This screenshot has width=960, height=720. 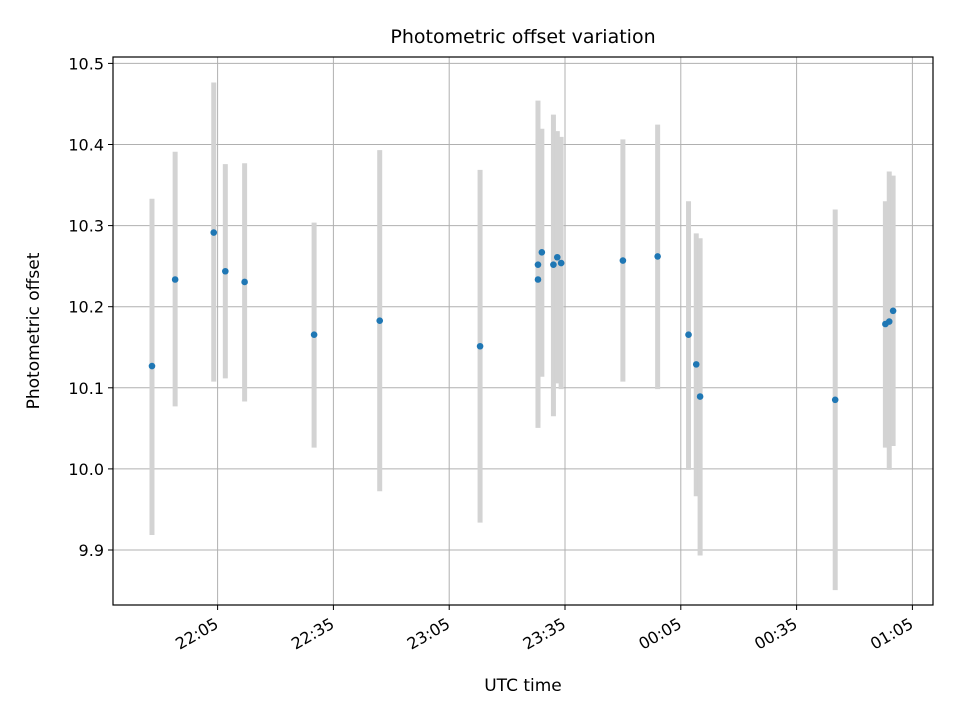 What do you see at coordinates (86, 469) in the screenshot?
I see `y-tick-label: 10.0` at bounding box center [86, 469].